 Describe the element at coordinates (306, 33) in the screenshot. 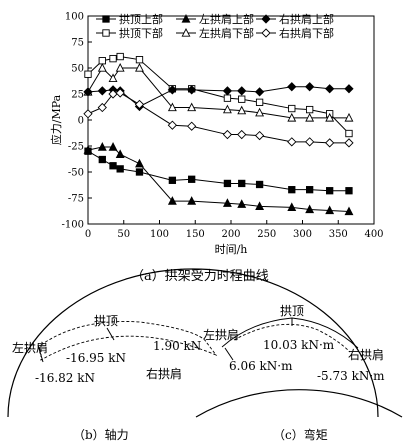

I see `legend-label-5: 右拱肩下部` at that location.